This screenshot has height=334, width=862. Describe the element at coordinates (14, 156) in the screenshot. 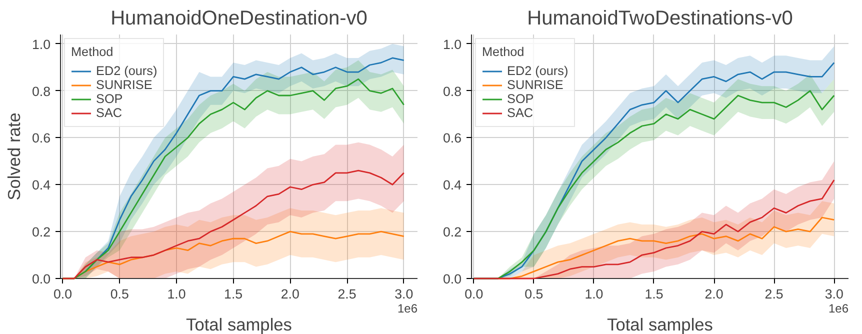

I see `y-axis-title: Solved rate` at that location.